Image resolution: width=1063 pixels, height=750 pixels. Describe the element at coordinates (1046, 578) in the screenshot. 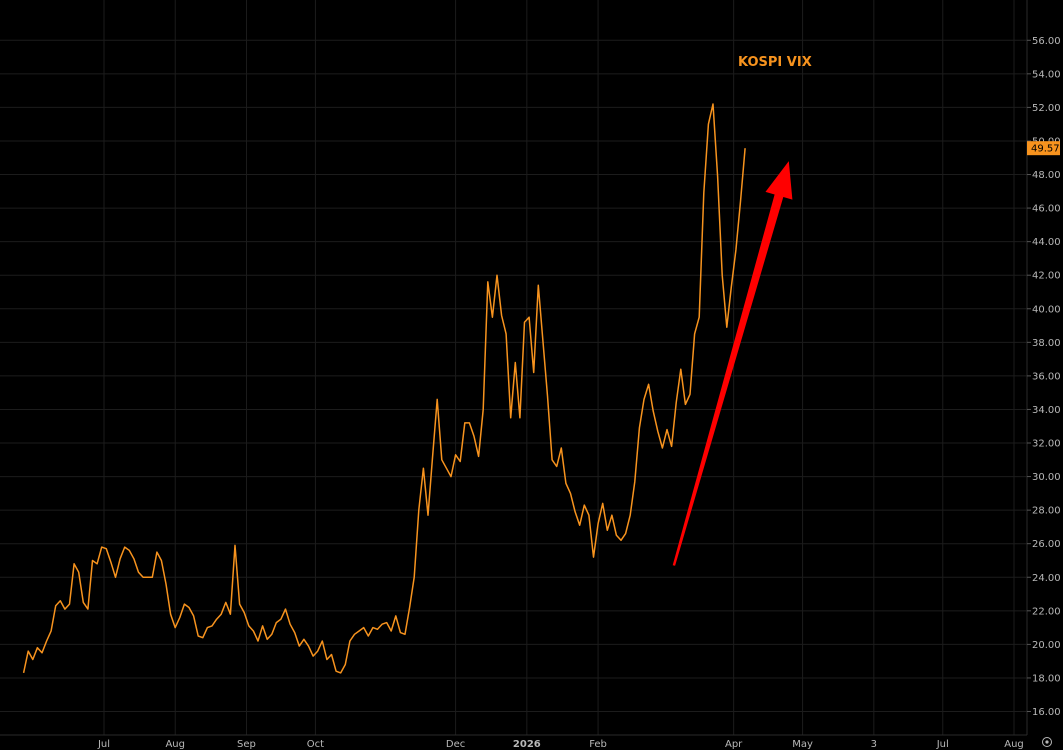

I see `y-tick-label: 24.00` at that location.